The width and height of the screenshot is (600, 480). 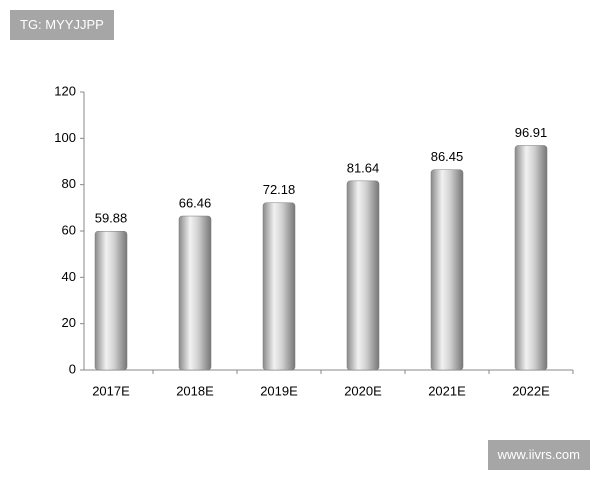 What do you see at coordinates (447, 390) in the screenshot?
I see `x-tick-label: 2021E` at bounding box center [447, 390].